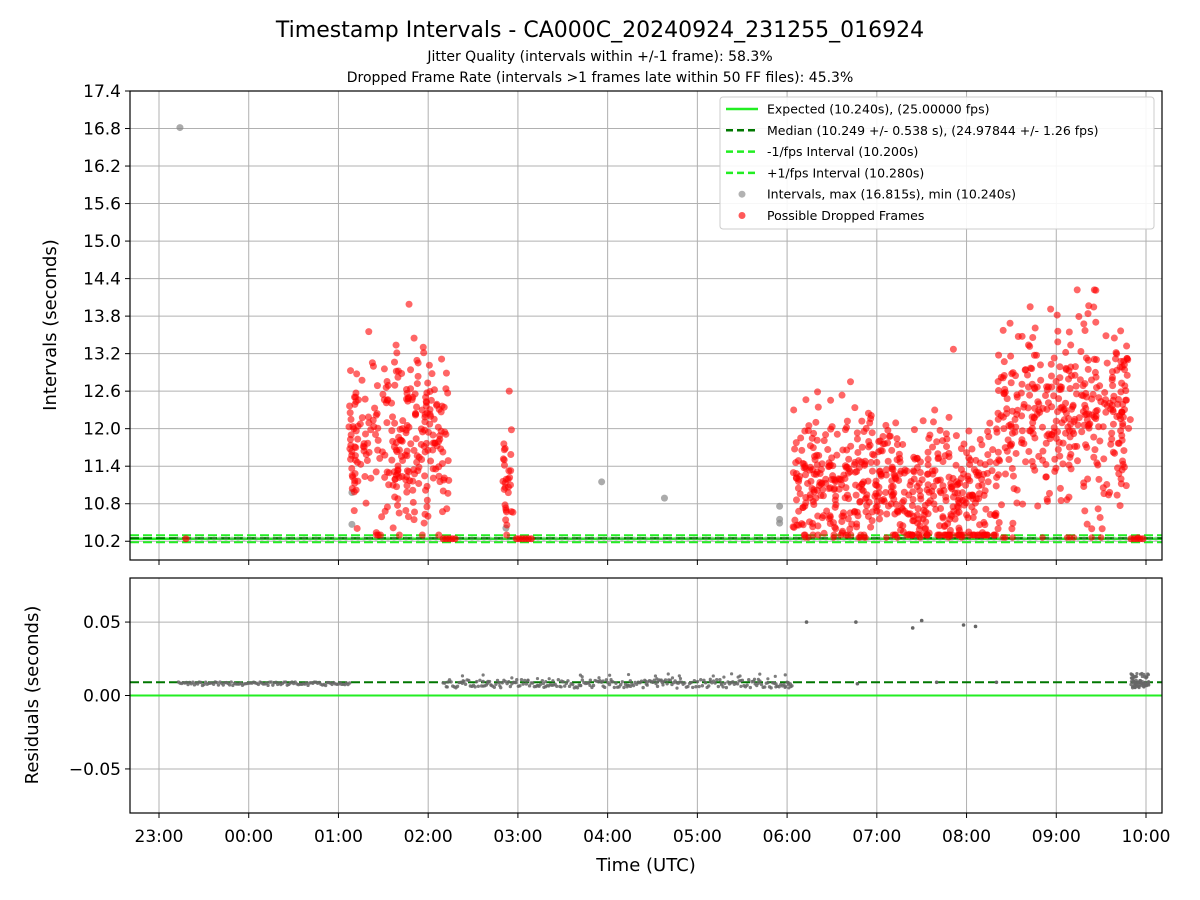 The image size is (1200, 900). I want to click on x-tick-label: 00:00, so click(248, 837).